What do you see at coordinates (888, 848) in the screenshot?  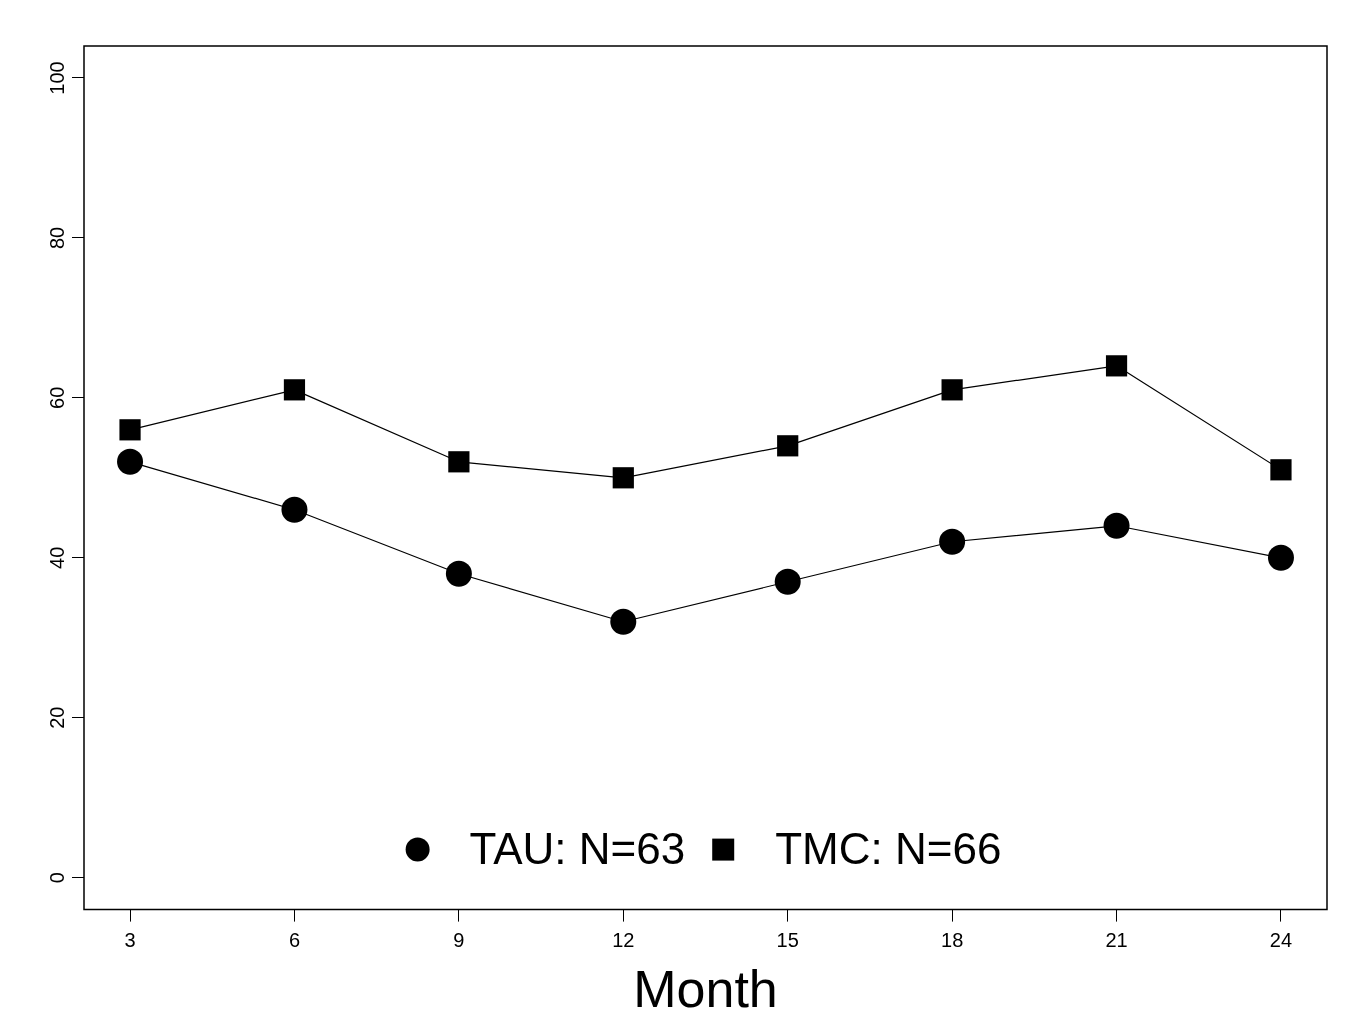 I see `legend-label: TMC: N=66` at bounding box center [888, 848].